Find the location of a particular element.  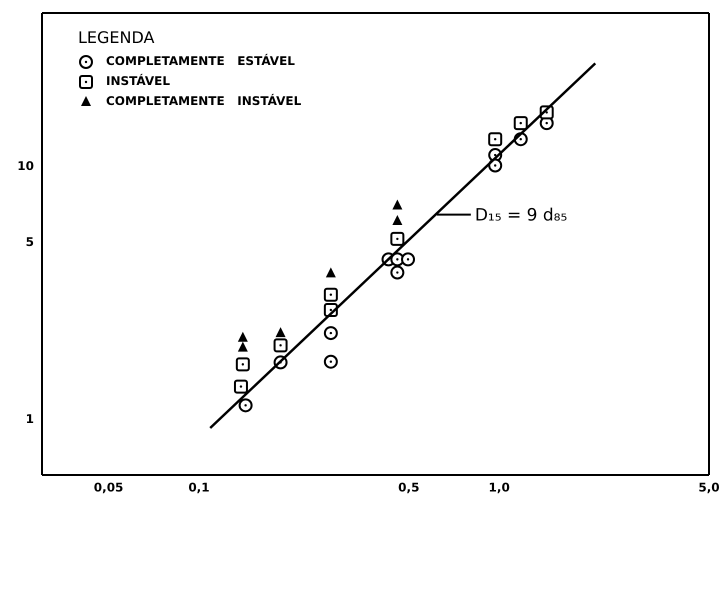

y-tick-label: 1 is located at coordinates (30, 419).